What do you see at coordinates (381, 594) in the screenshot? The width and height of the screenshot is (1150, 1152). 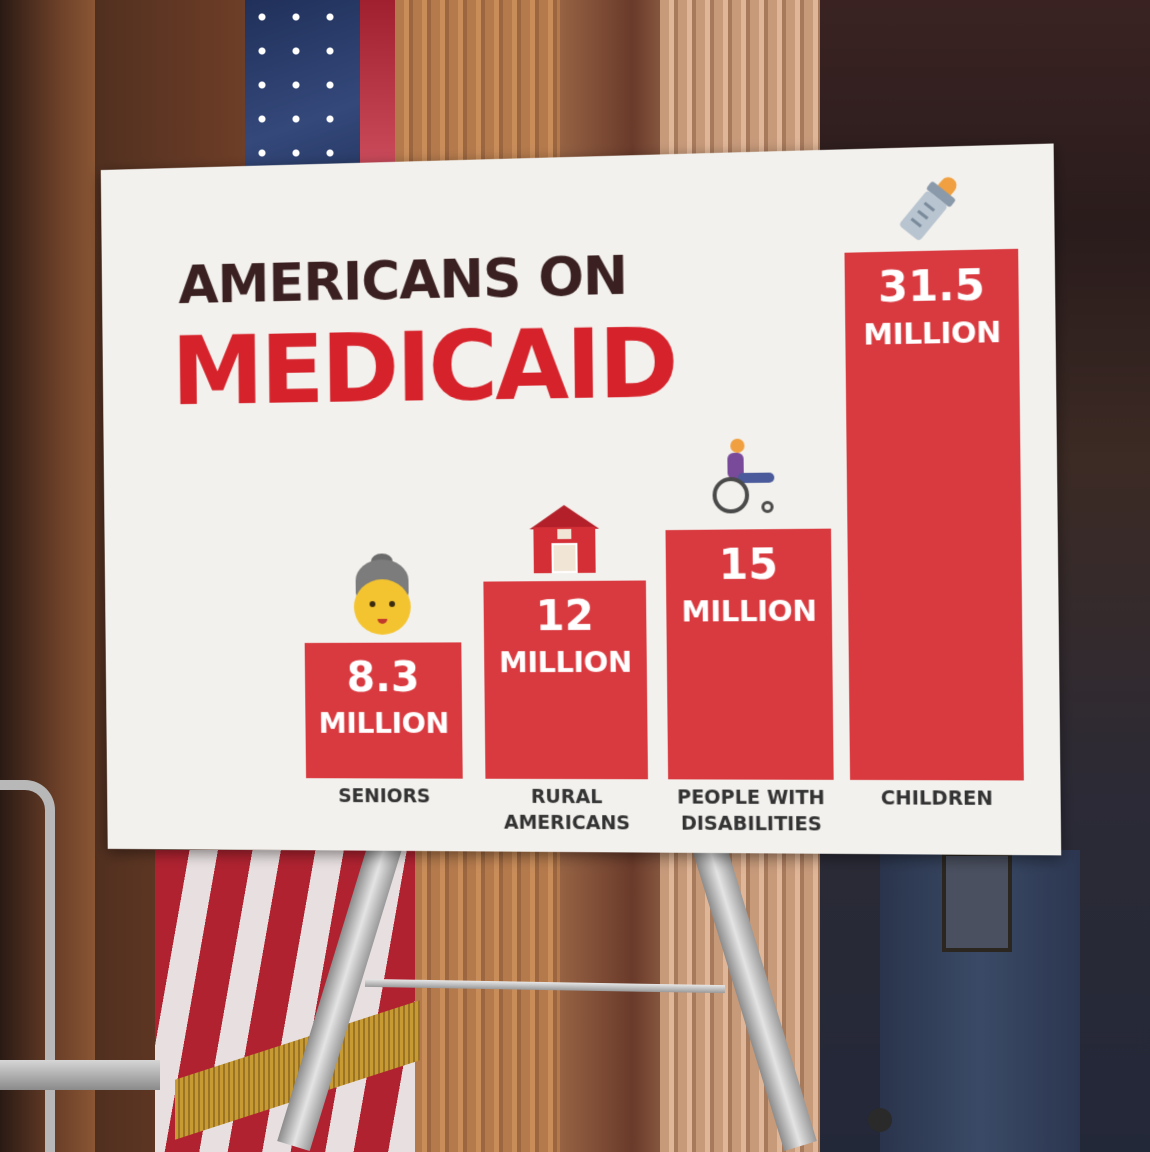 I see `senior-woman-icon` at bounding box center [381, 594].